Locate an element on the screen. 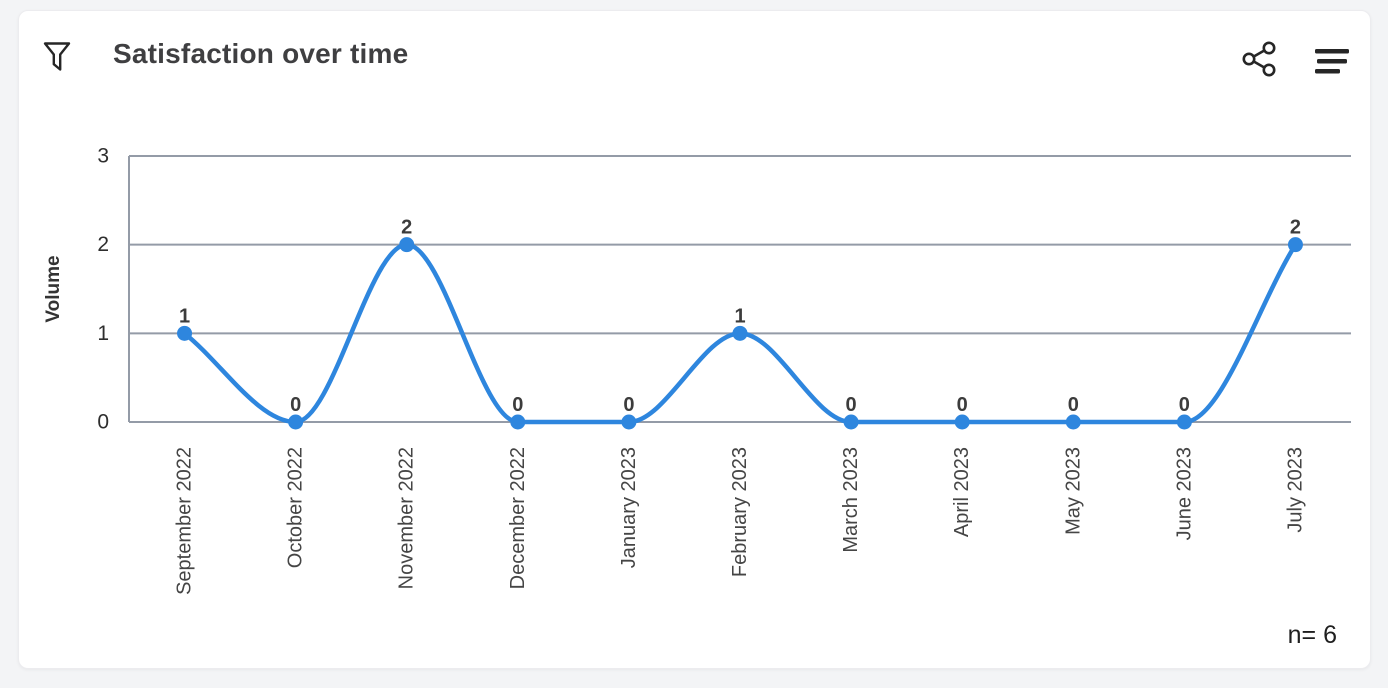 This screenshot has height=688, width=1388. y-tick-label: 3 is located at coordinates (103, 156).